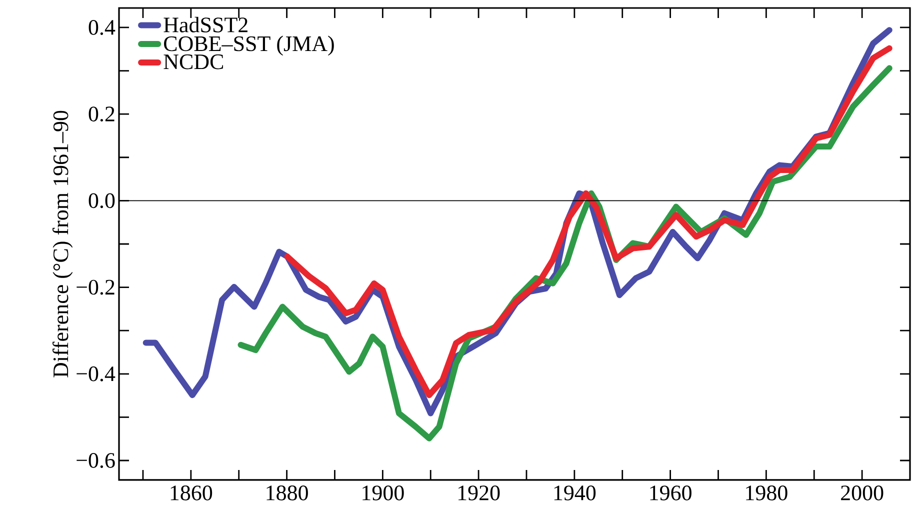 The height and width of the screenshot is (522, 914). What do you see at coordinates (193, 62) in the screenshot?
I see `legend-label: NCDC` at bounding box center [193, 62].